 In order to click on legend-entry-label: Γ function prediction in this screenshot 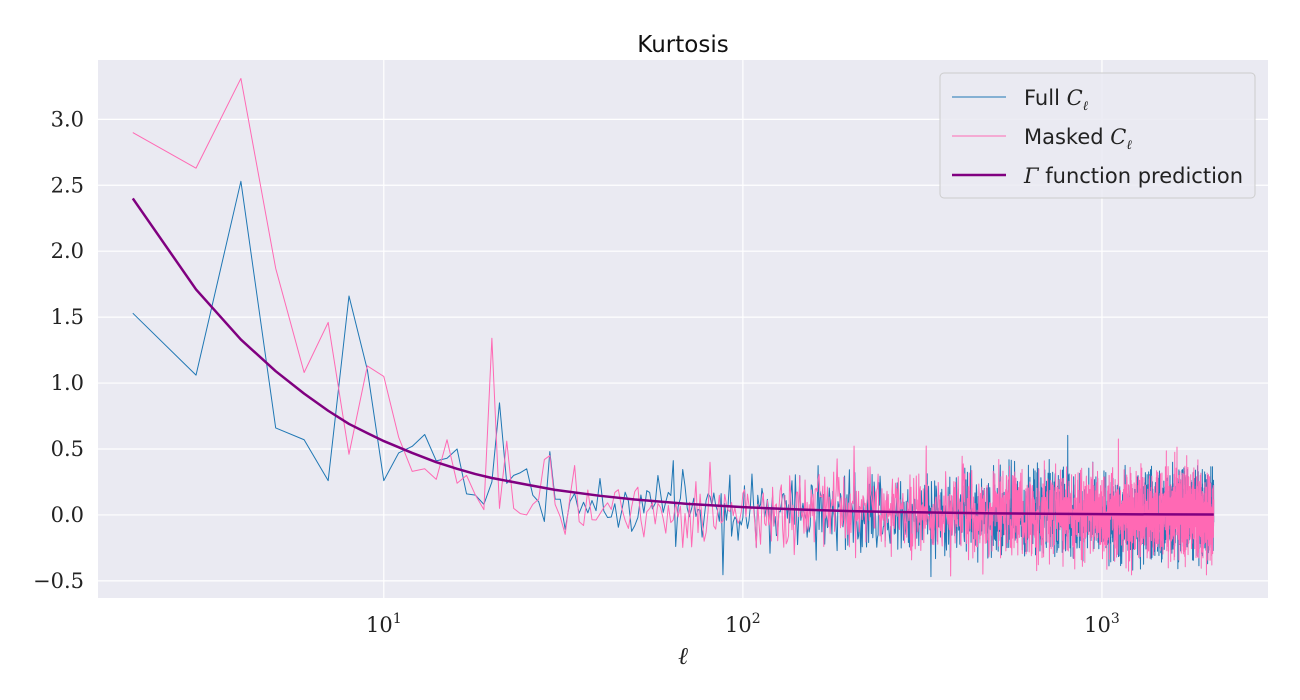, I will do `click(1133, 176)`.